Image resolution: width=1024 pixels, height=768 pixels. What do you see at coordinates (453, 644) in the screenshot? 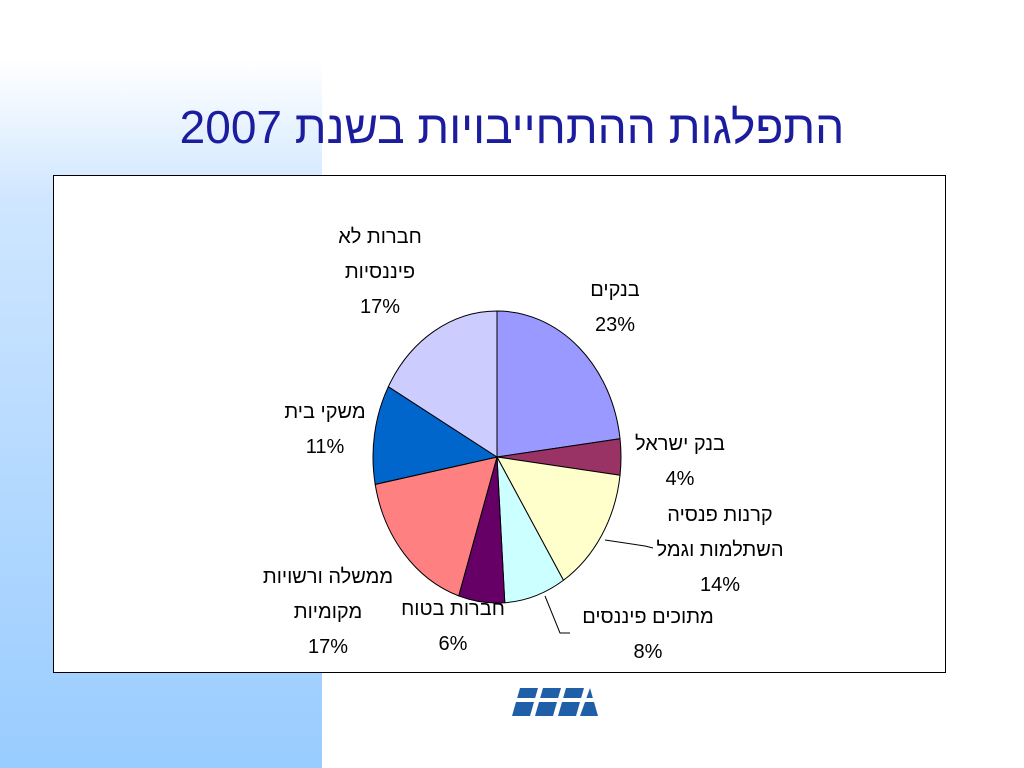
I see `slice-value-label: 6%` at bounding box center [453, 644].